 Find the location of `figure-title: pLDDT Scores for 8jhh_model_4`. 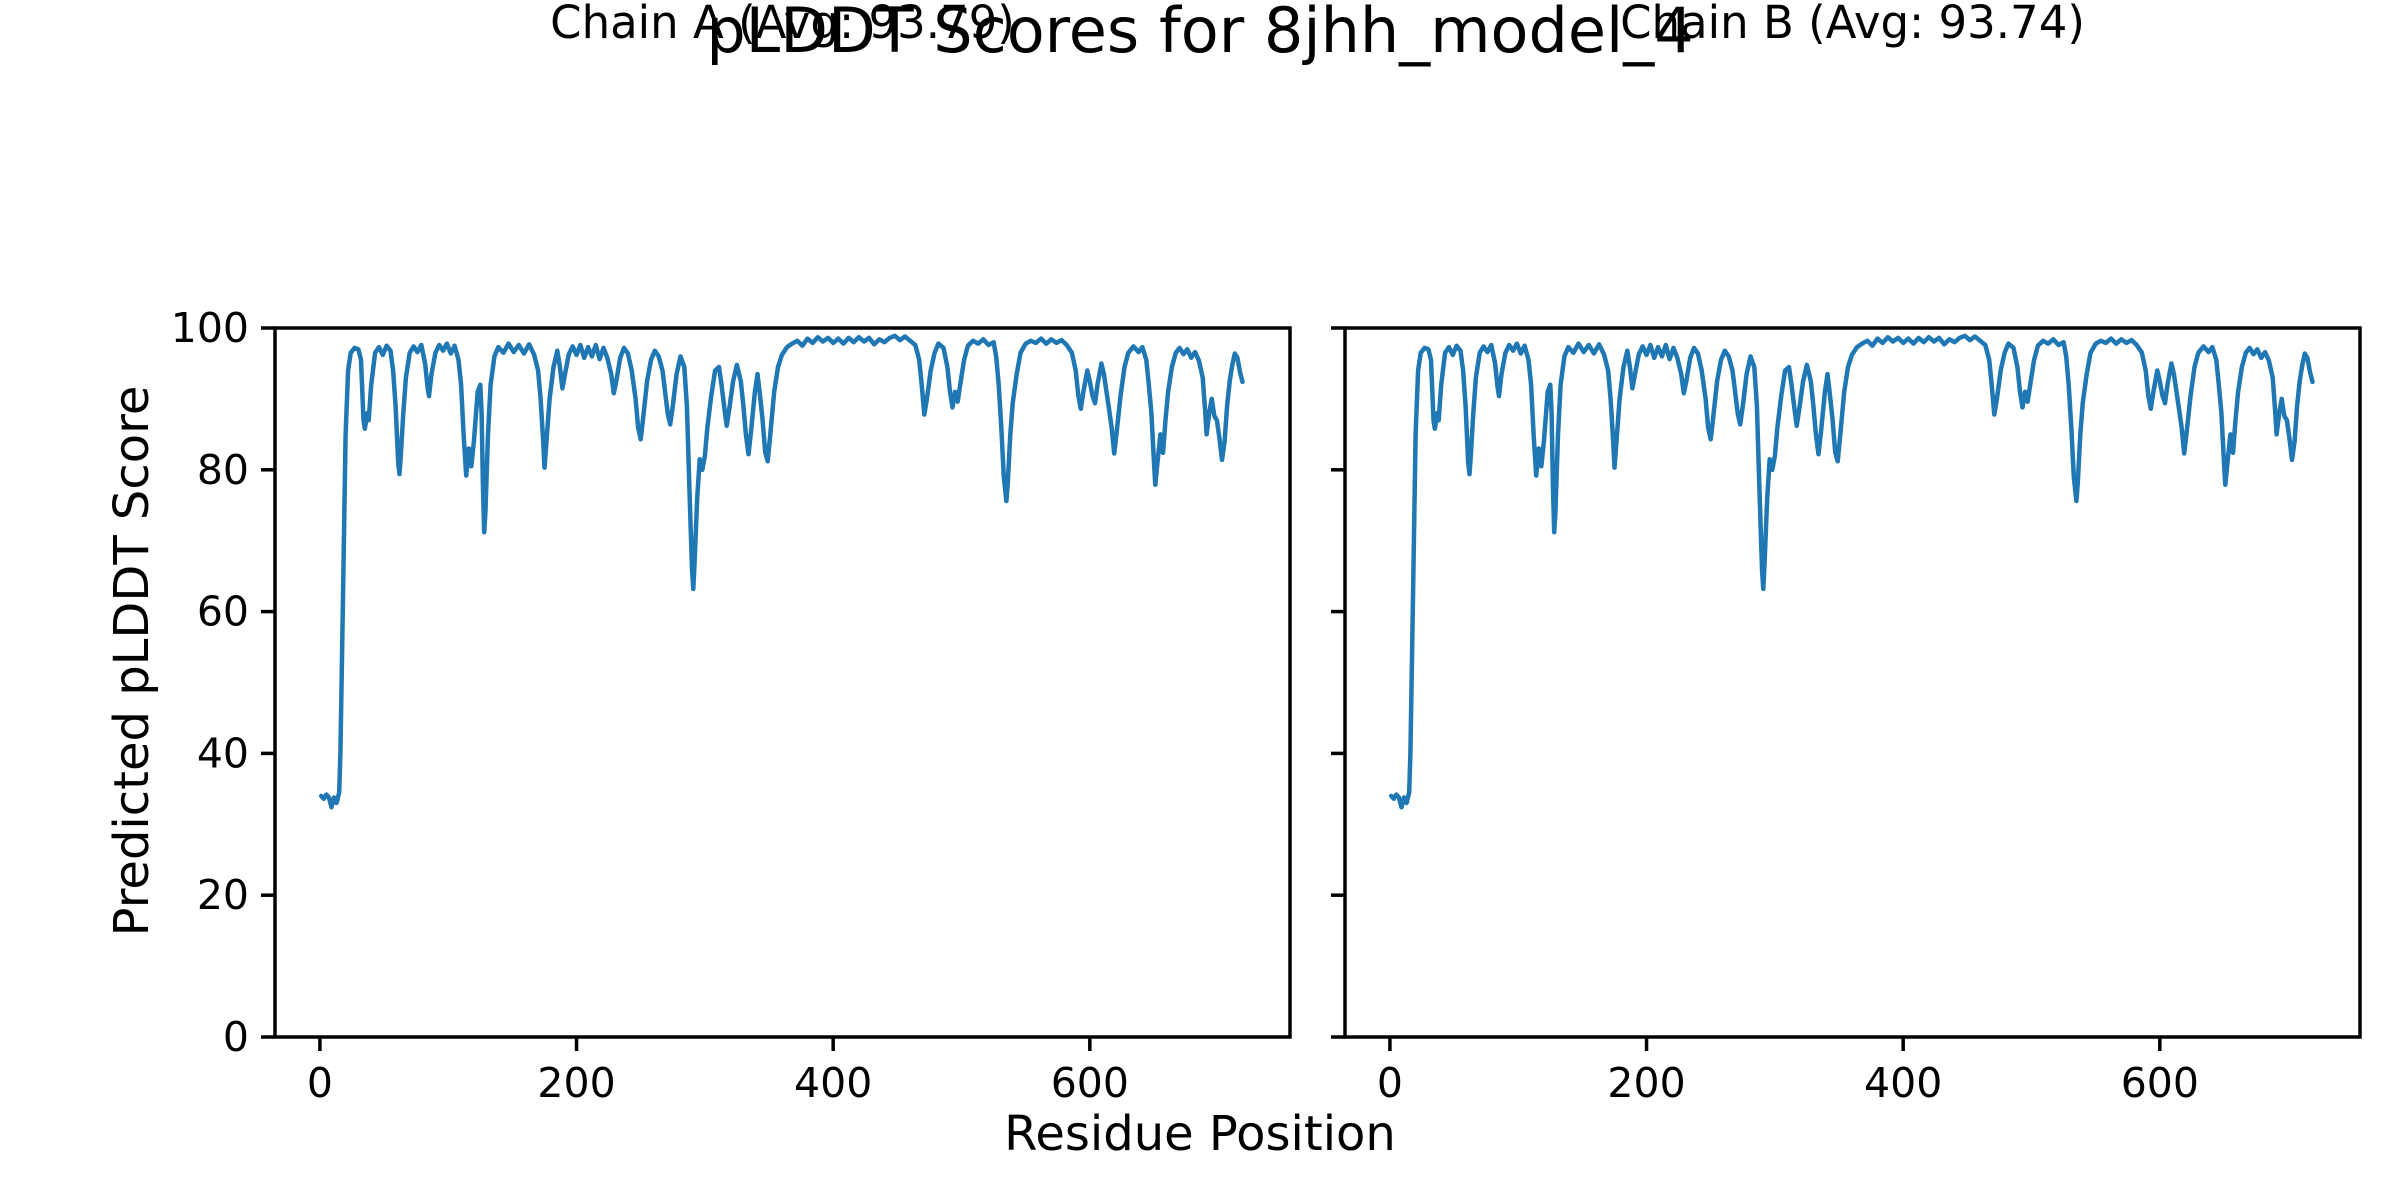

figure-title: pLDDT Scores for 8jhh_model_4 is located at coordinates (1200, 33).